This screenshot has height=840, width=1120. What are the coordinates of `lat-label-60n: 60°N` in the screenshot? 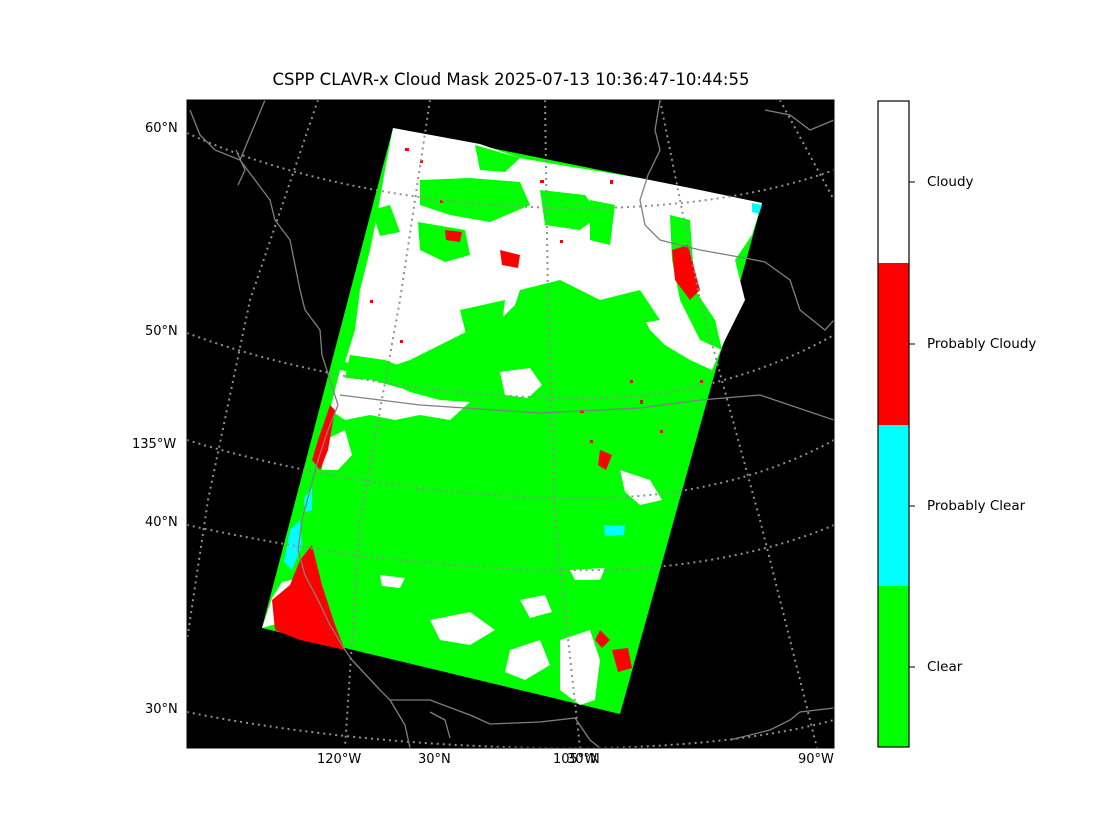 It's located at (161, 128).